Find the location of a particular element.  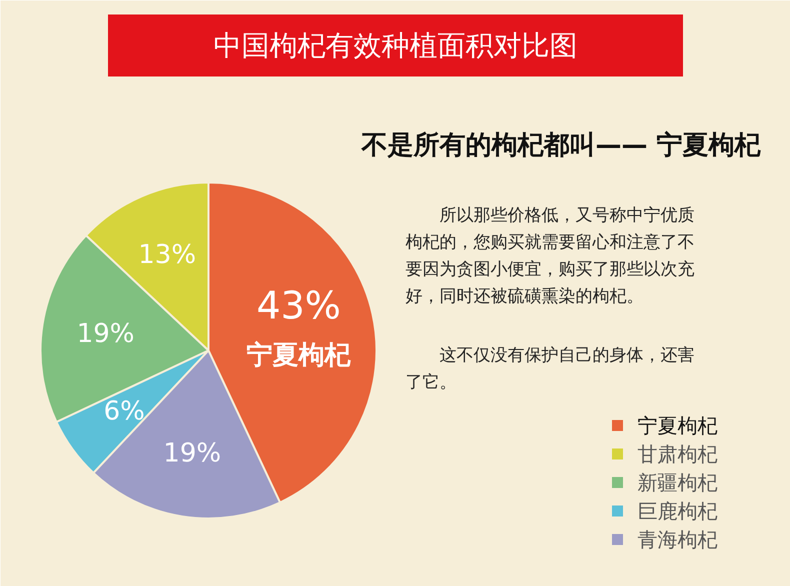

legend-label: 青海枸杞 is located at coordinates (678, 540).